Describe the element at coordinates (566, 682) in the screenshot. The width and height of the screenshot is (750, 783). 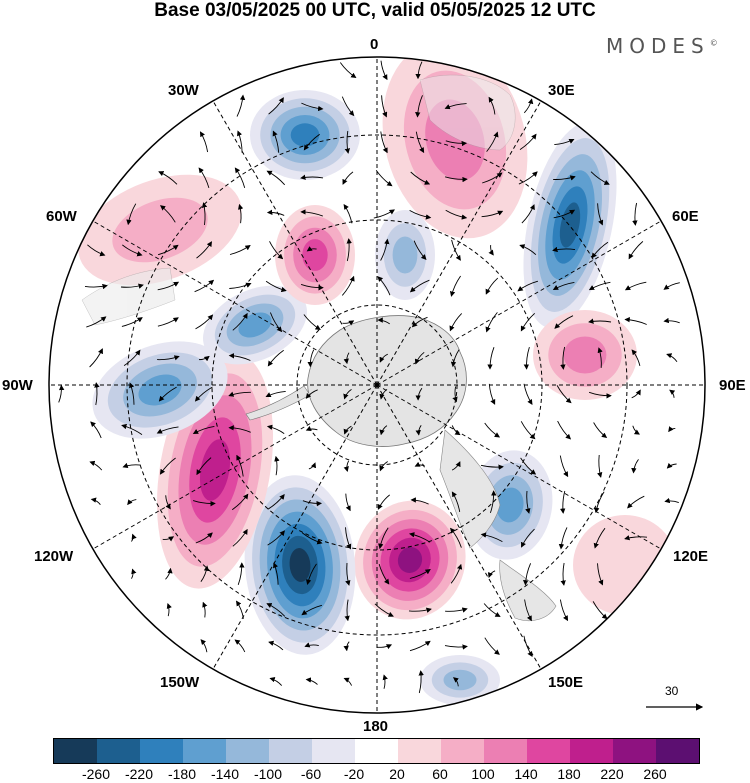
I see `lon-label-150e: 150E` at that location.